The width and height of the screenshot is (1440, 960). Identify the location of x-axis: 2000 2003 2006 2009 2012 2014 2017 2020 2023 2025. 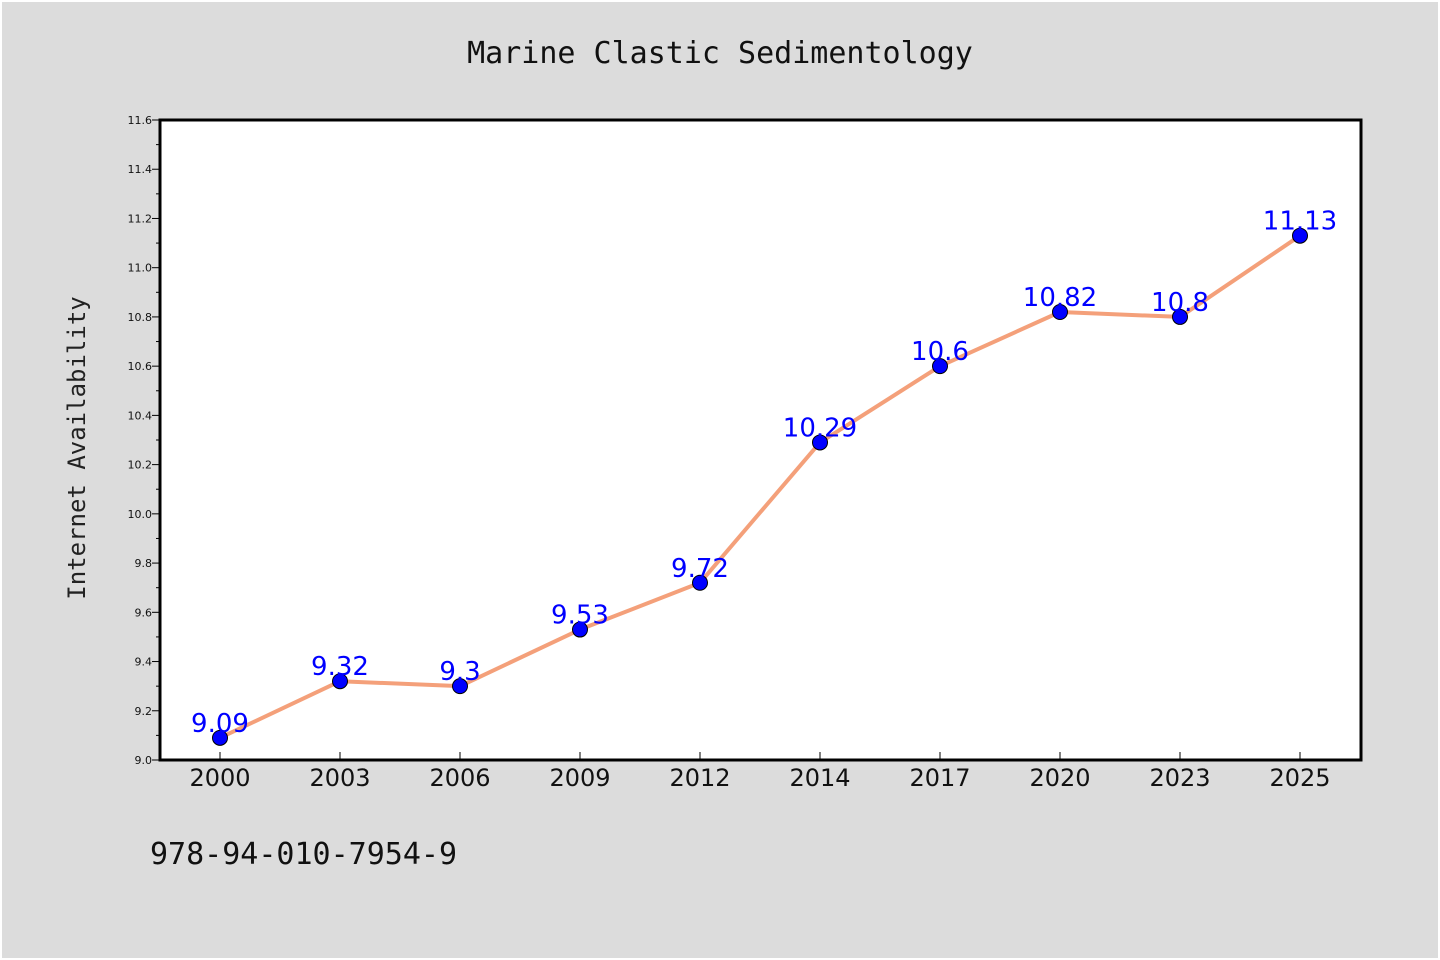
(760, 772).